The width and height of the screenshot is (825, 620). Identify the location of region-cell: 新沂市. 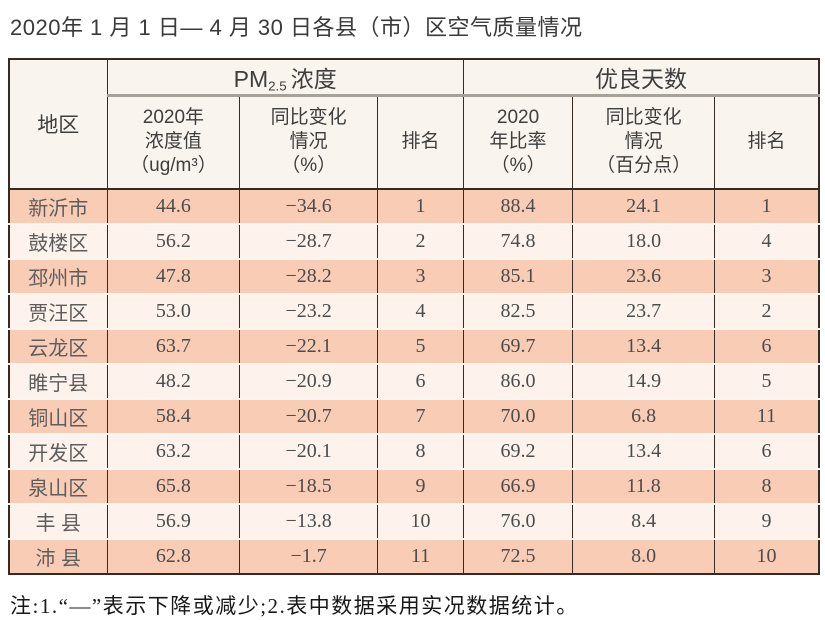
(58, 206).